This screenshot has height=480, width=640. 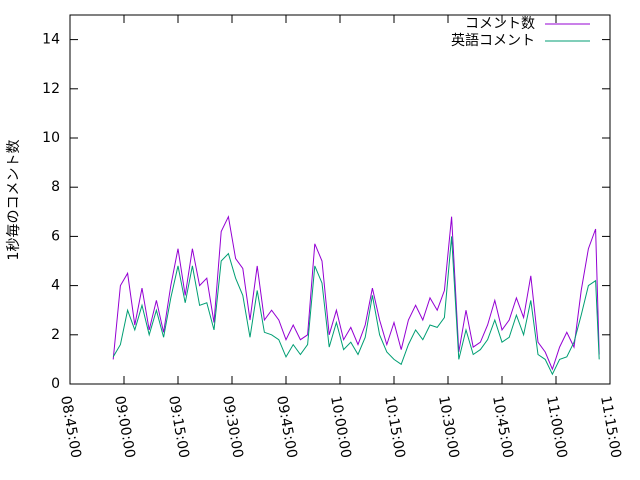 I want to click on x-tick-label: 11:15:00, so click(x=610, y=427).